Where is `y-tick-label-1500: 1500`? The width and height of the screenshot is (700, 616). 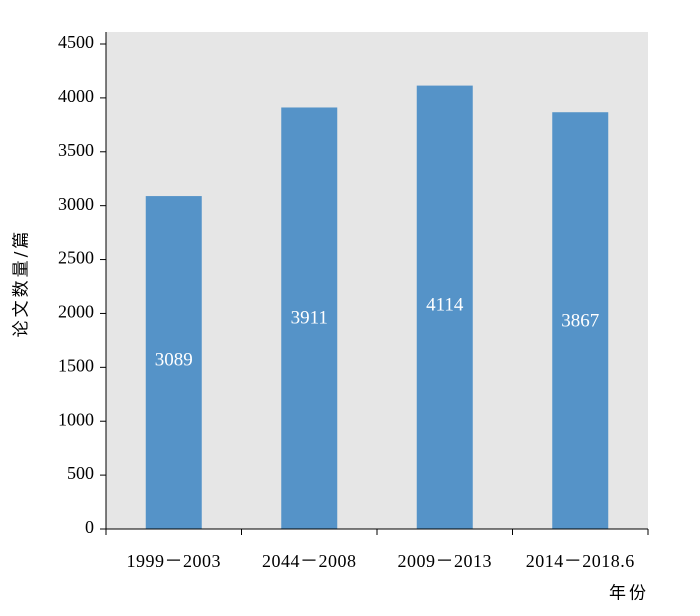 y-tick-label-1500: 1500 is located at coordinates (76, 365).